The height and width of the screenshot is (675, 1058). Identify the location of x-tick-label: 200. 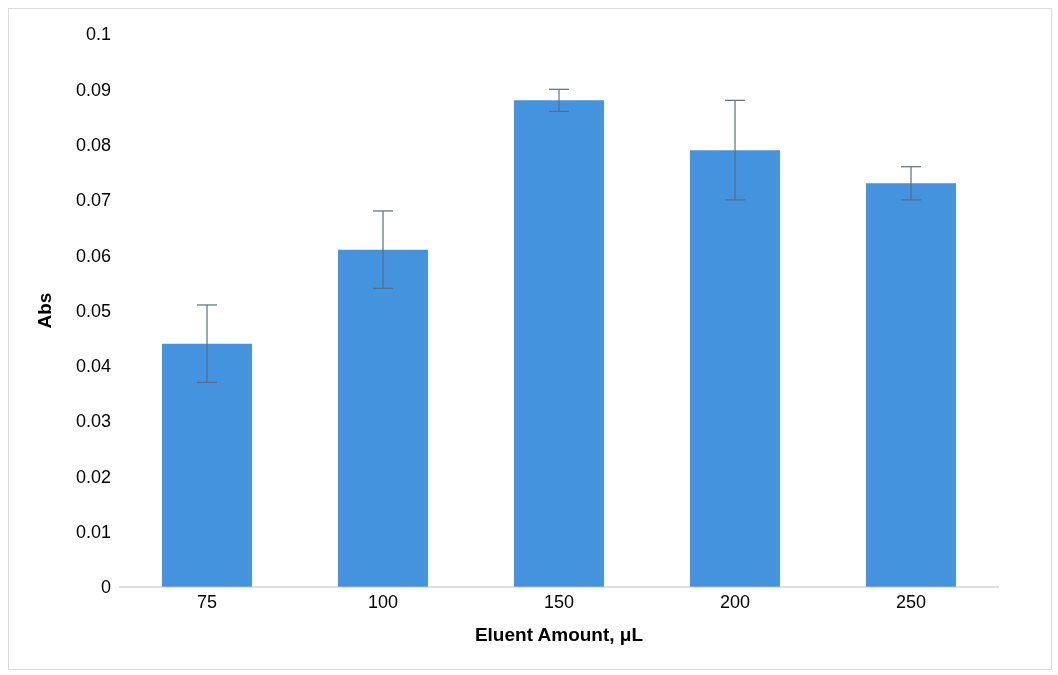
(735, 601).